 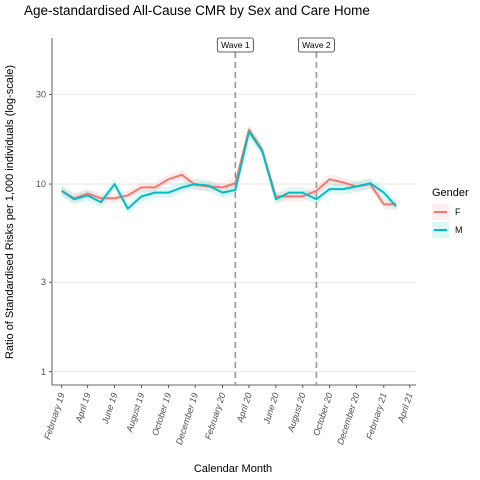 I want to click on x-tick-label: October 19, so click(x=161, y=414).